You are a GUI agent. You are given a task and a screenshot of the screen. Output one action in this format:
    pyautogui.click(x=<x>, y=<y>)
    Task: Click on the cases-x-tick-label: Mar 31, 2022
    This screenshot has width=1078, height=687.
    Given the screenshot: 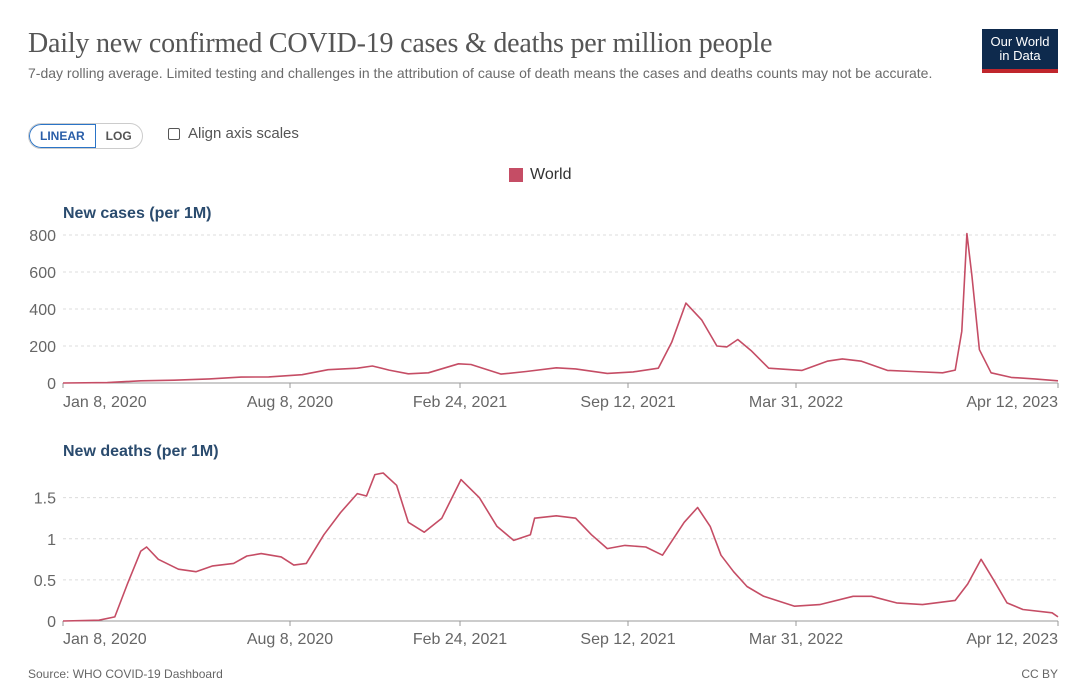 What is the action you would take?
    pyautogui.click(x=796, y=402)
    